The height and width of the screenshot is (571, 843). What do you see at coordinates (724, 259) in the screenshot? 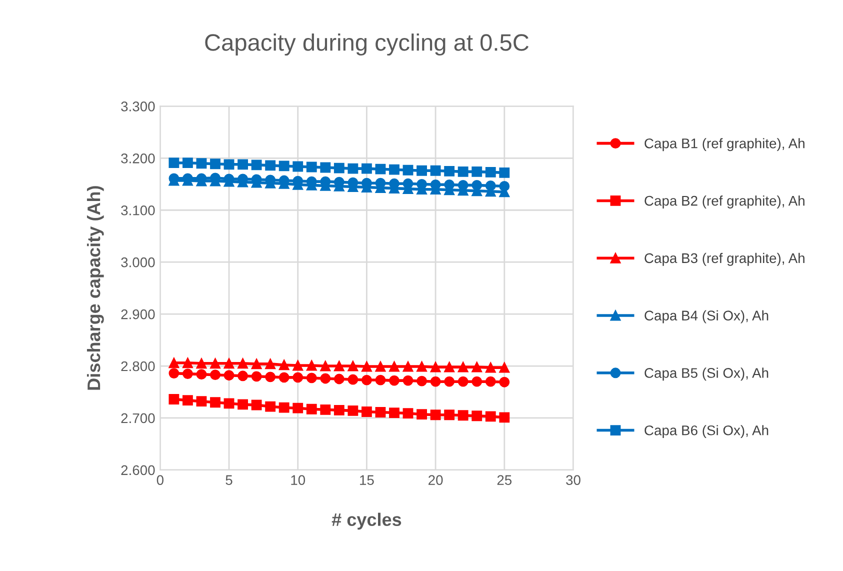
I see `legend-label: Capa B3 (ref graphite), Ah` at bounding box center [724, 259].